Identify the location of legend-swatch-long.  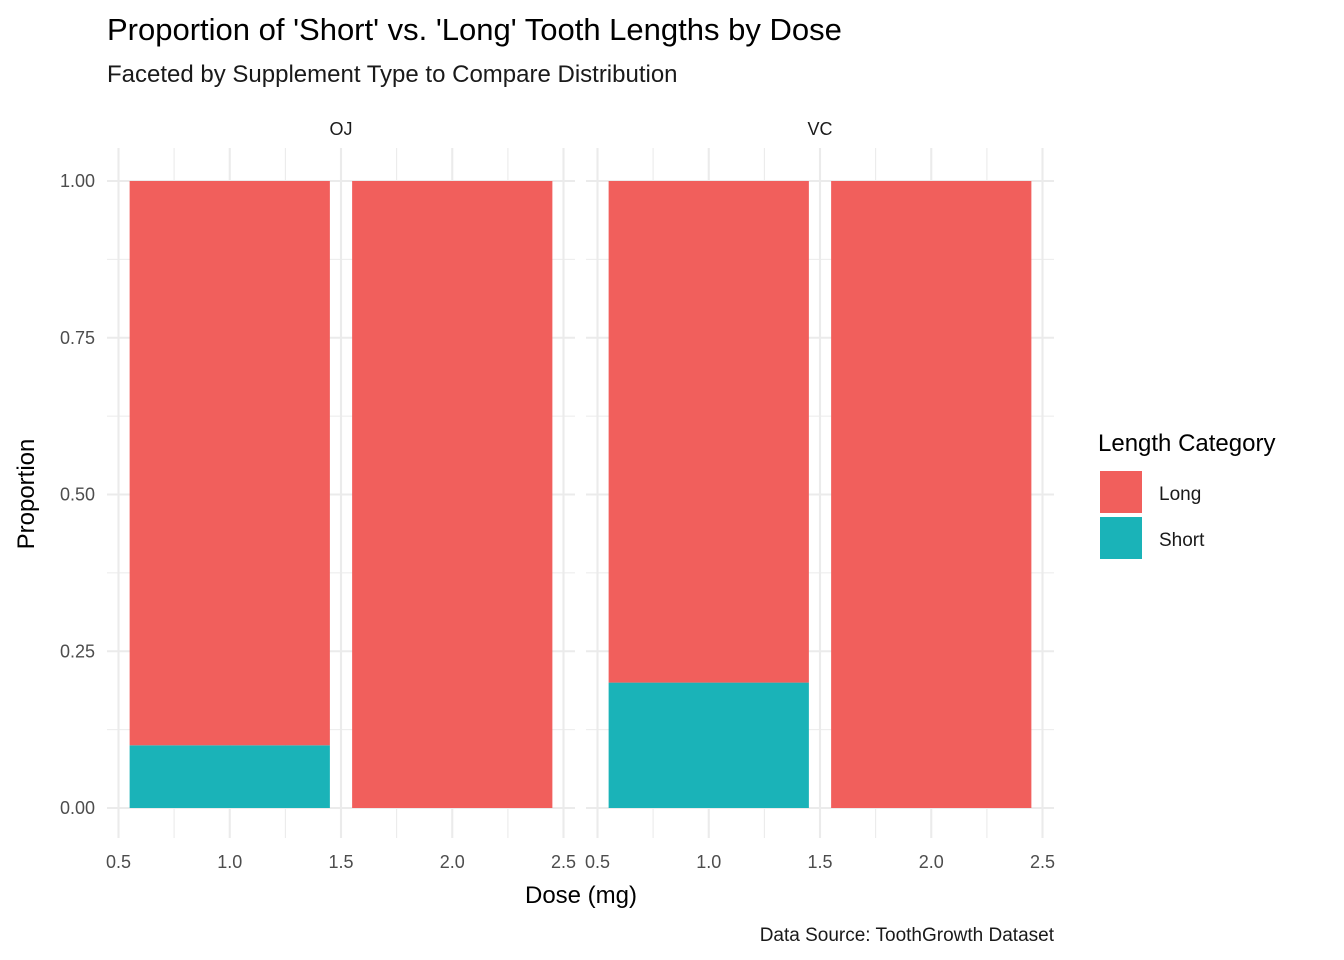
(1121, 492).